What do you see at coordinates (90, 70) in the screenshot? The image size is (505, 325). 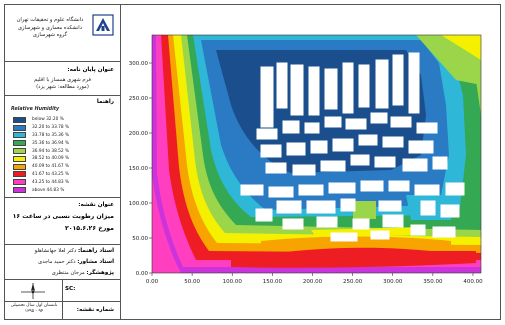 I see `thesis-heading: عنوان پایان نامه:` at bounding box center [90, 70].